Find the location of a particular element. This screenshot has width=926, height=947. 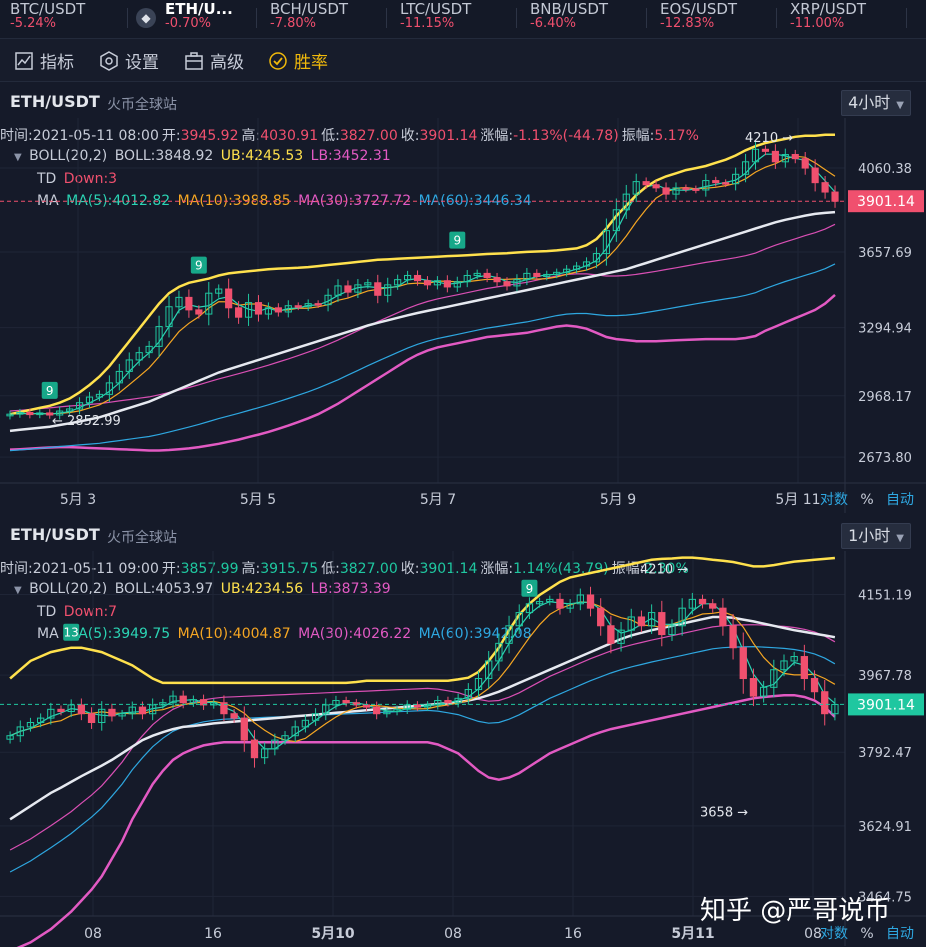

boll-lb: LB:3873.39 is located at coordinates (350, 589).